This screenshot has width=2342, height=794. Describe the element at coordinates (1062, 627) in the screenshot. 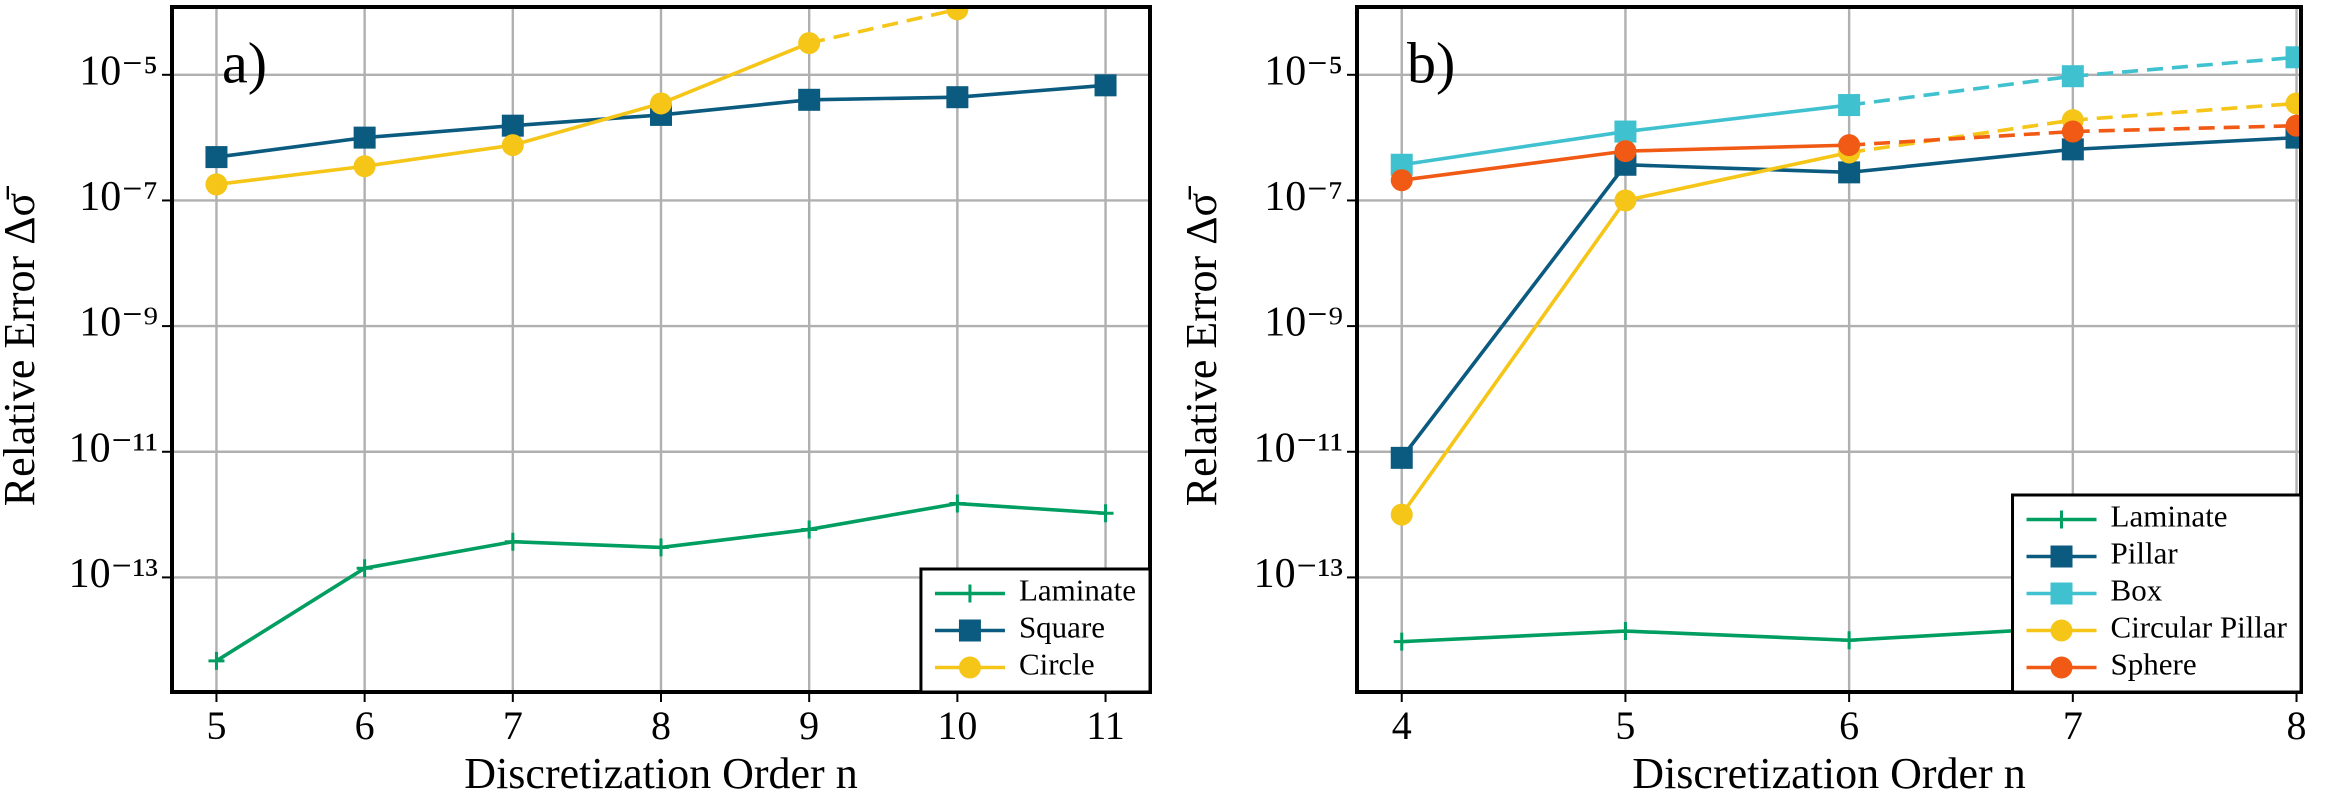

I see `legend-label: Square` at that location.